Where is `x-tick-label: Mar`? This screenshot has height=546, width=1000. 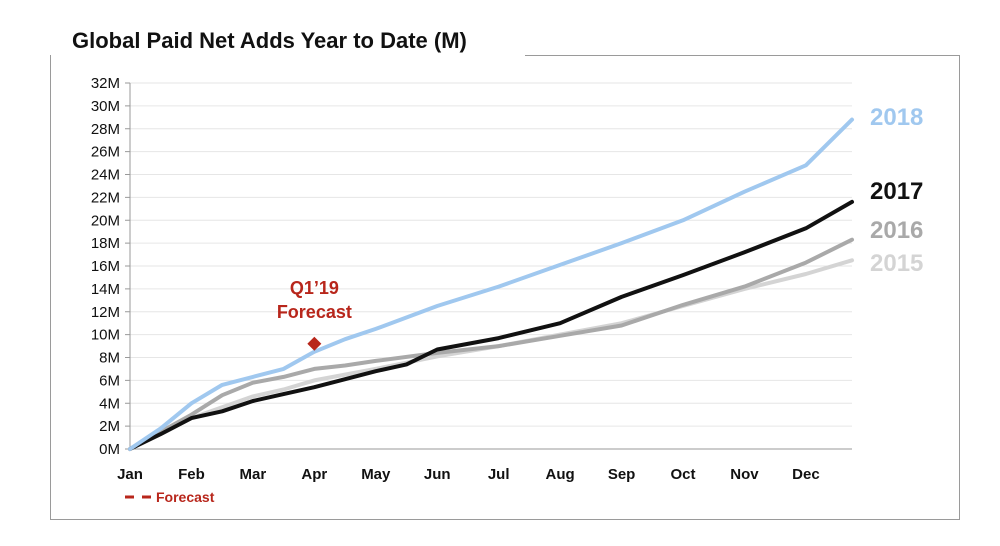
x-tick-label: Mar is located at coordinates (253, 474).